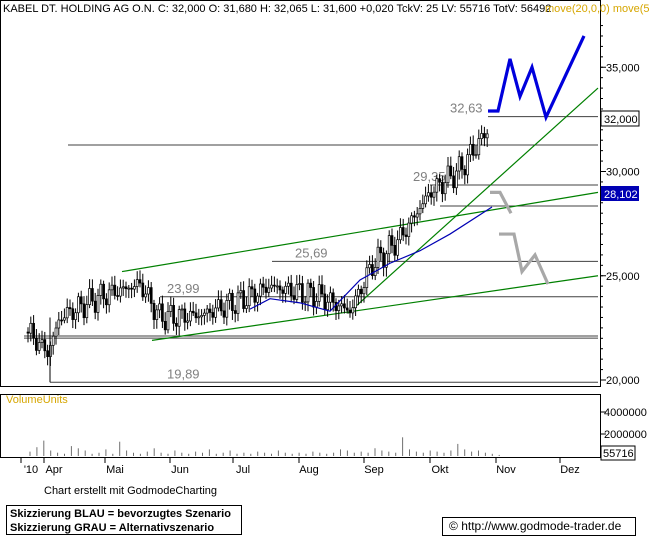  Describe the element at coordinates (625, 413) in the screenshot. I see `volume-tick-label: 4000000` at that location.